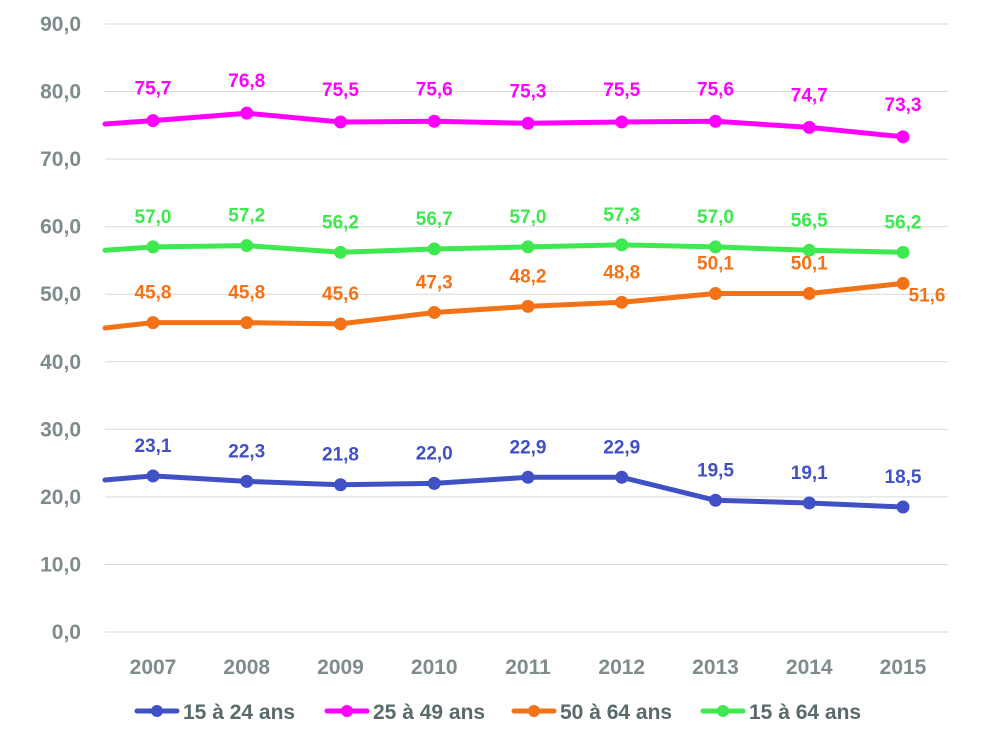 The height and width of the screenshot is (748, 1000). I want to click on series-50--64-ans, so click(506, 303).